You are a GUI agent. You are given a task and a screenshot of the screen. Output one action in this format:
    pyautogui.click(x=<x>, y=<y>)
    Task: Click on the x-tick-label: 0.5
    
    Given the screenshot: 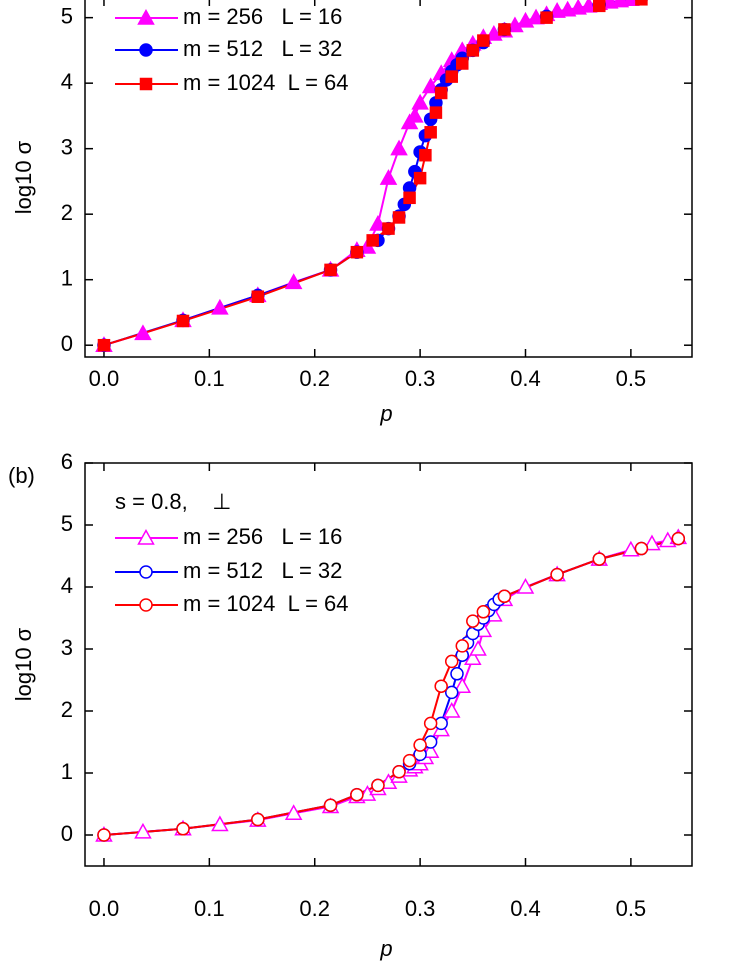 What is the action you would take?
    pyautogui.click(x=631, y=908)
    